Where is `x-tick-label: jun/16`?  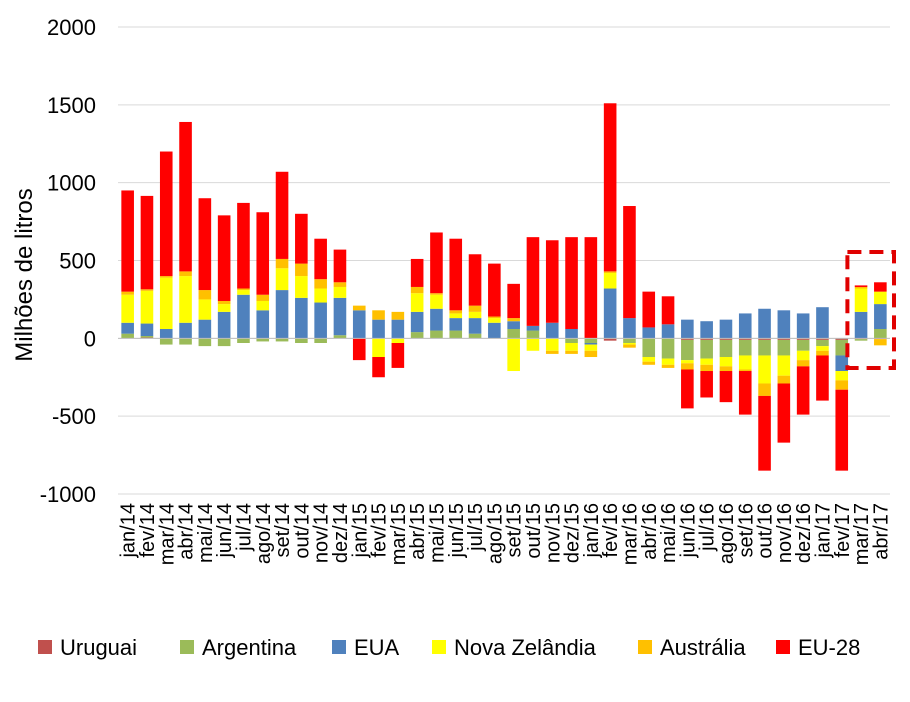
x-tick-label: jun/16 is located at coordinates (688, 531).